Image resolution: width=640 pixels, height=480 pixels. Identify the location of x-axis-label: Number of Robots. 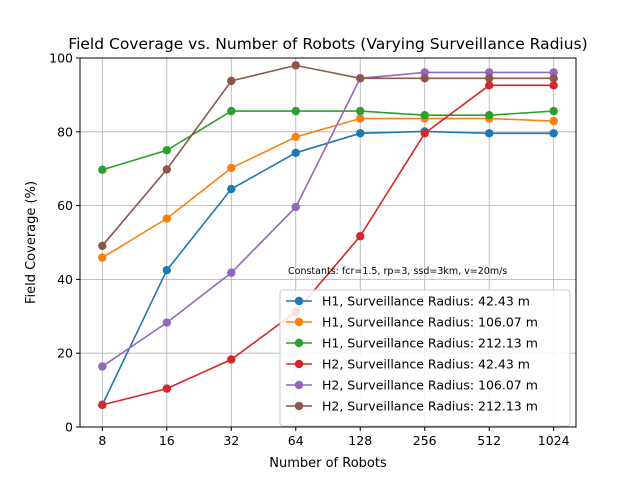
(328, 463).